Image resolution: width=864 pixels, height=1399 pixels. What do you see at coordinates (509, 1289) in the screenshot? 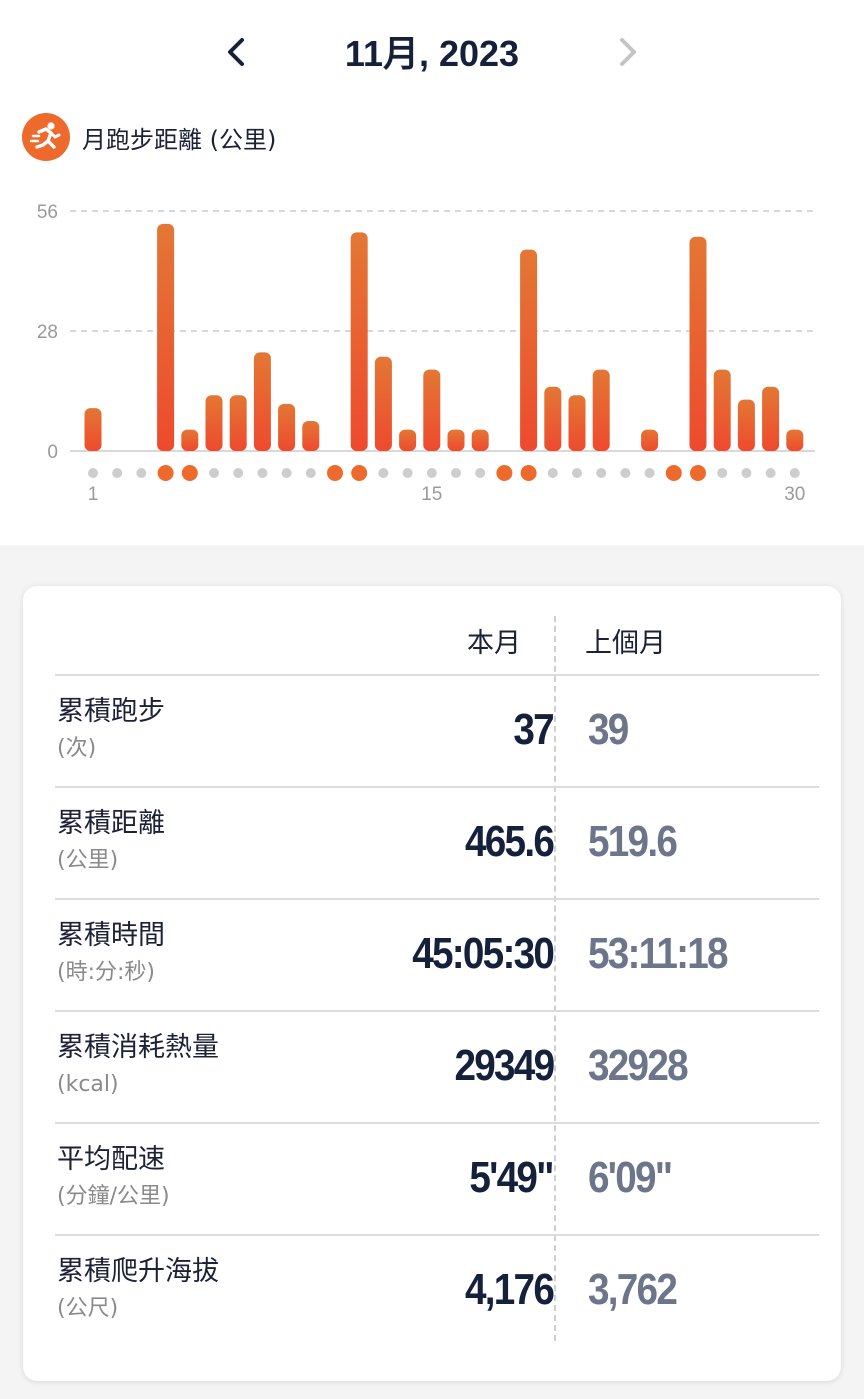
I see `stat-current-value: 4,176` at bounding box center [509, 1289].